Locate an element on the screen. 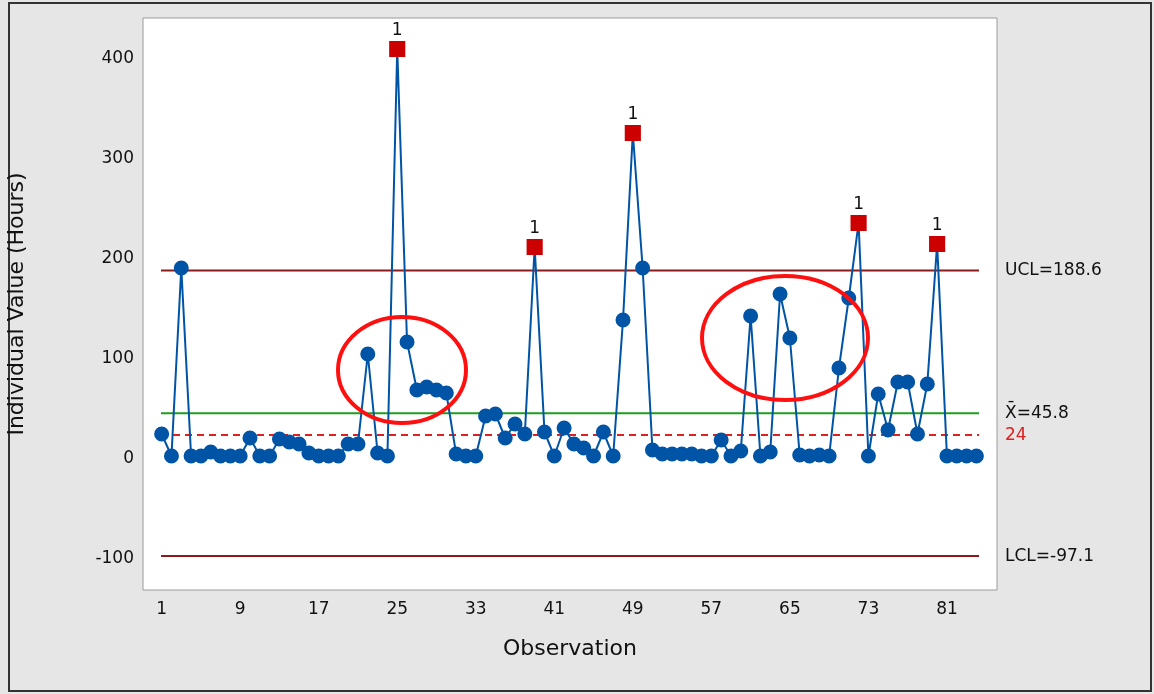 Image resolution: width=1154 pixels, height=694 pixels. x-axis-title: Observation is located at coordinates (570, 647).